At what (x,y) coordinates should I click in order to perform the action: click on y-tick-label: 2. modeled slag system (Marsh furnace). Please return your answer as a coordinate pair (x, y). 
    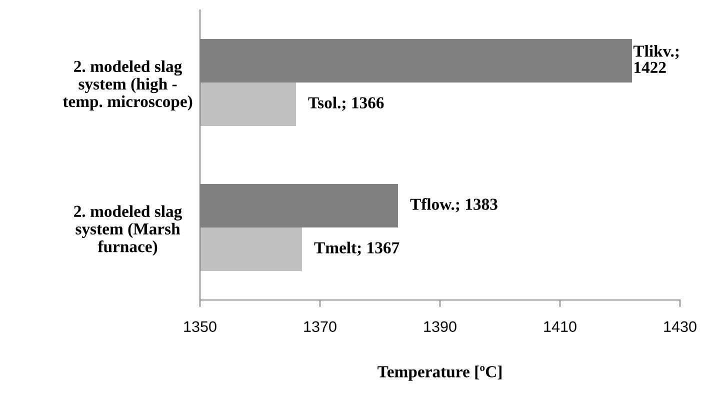
    Looking at the image, I should click on (128, 230).